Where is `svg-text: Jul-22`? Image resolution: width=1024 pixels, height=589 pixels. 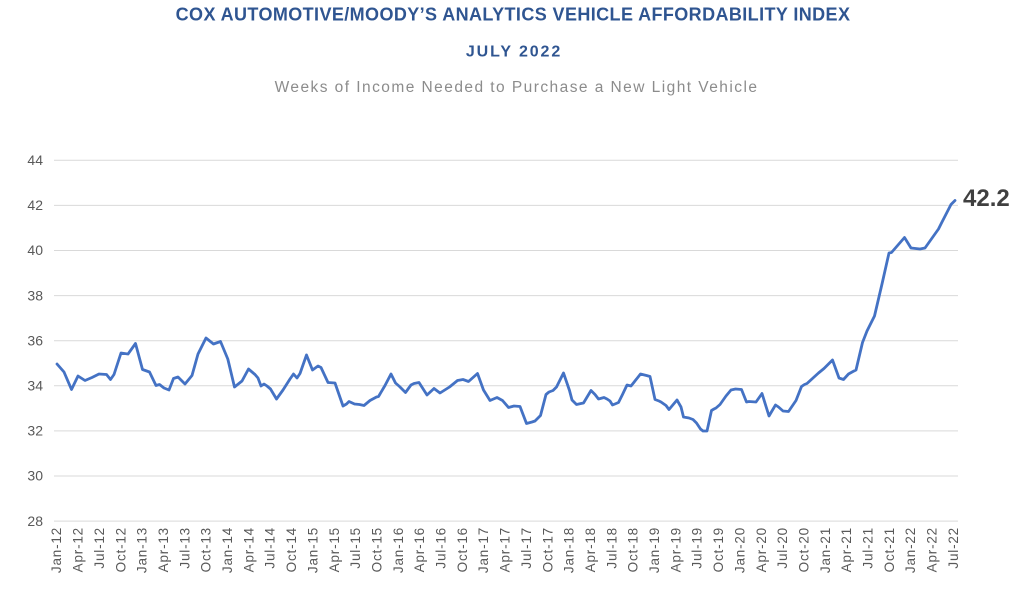 svg-text: Jul-22 is located at coordinates (953, 548).